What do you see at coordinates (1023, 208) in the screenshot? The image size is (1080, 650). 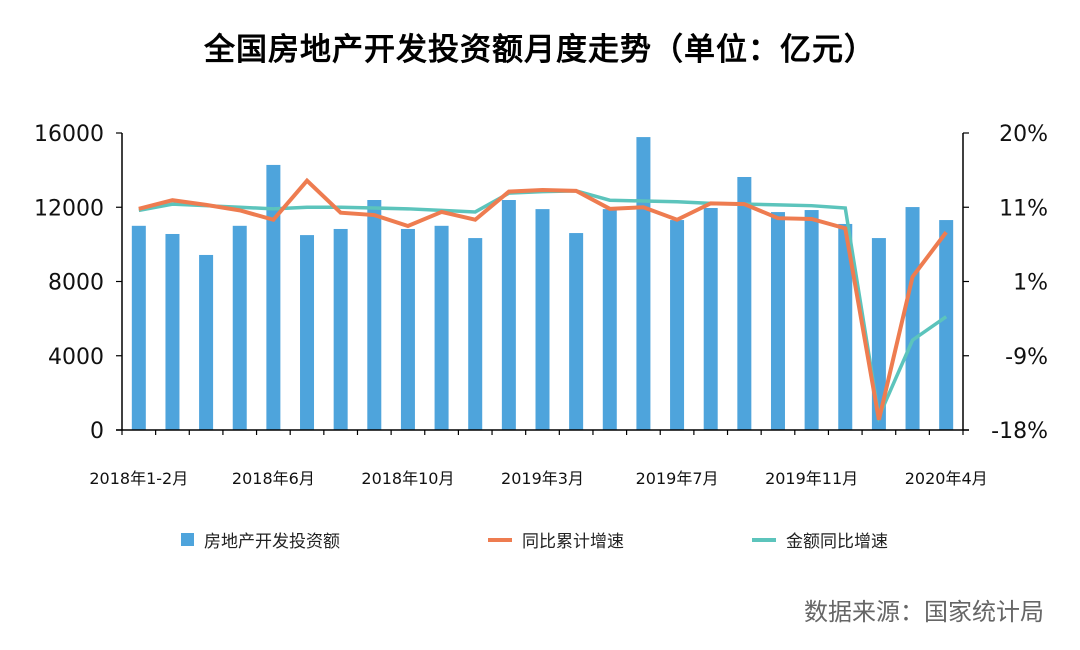 I see `y-right-tick-label: 11%` at bounding box center [1023, 208].